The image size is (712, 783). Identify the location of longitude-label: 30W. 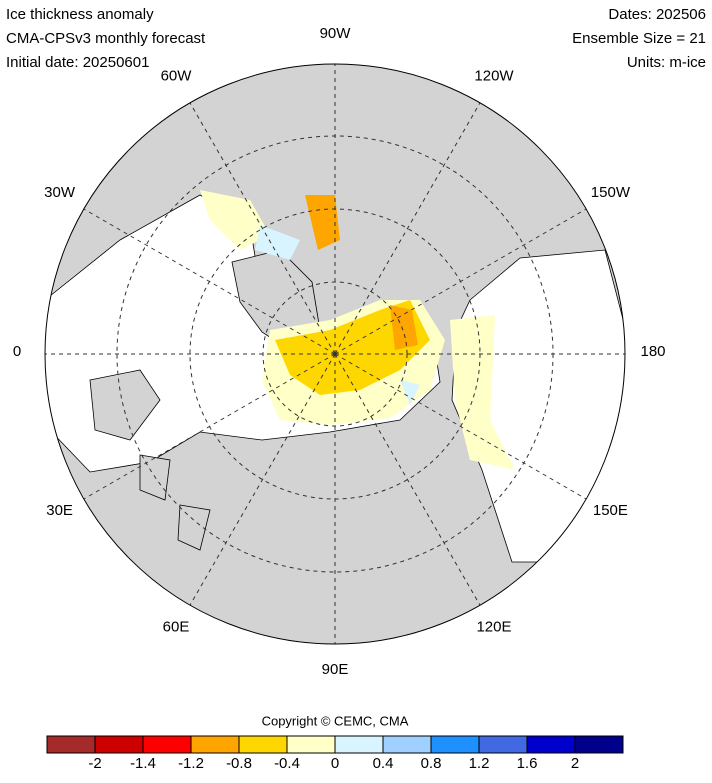
(60, 192).